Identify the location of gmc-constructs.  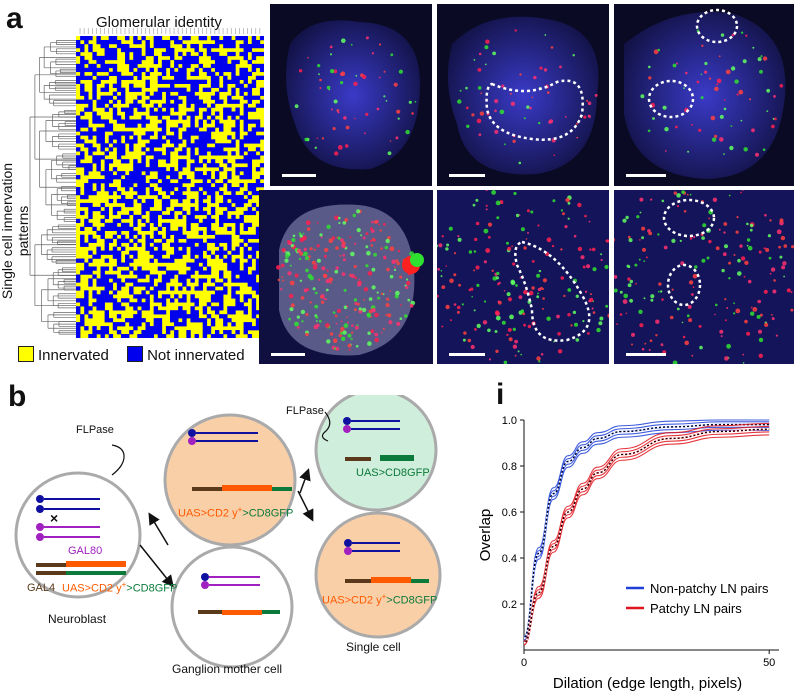
(239, 594).